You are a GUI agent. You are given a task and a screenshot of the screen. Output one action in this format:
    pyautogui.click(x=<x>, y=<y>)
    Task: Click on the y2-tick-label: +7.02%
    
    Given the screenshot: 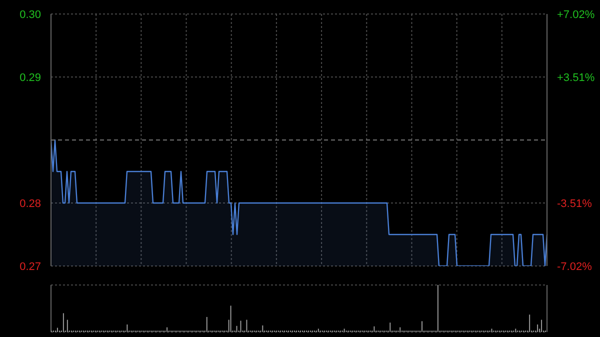 What is the action you would take?
    pyautogui.click(x=576, y=15)
    